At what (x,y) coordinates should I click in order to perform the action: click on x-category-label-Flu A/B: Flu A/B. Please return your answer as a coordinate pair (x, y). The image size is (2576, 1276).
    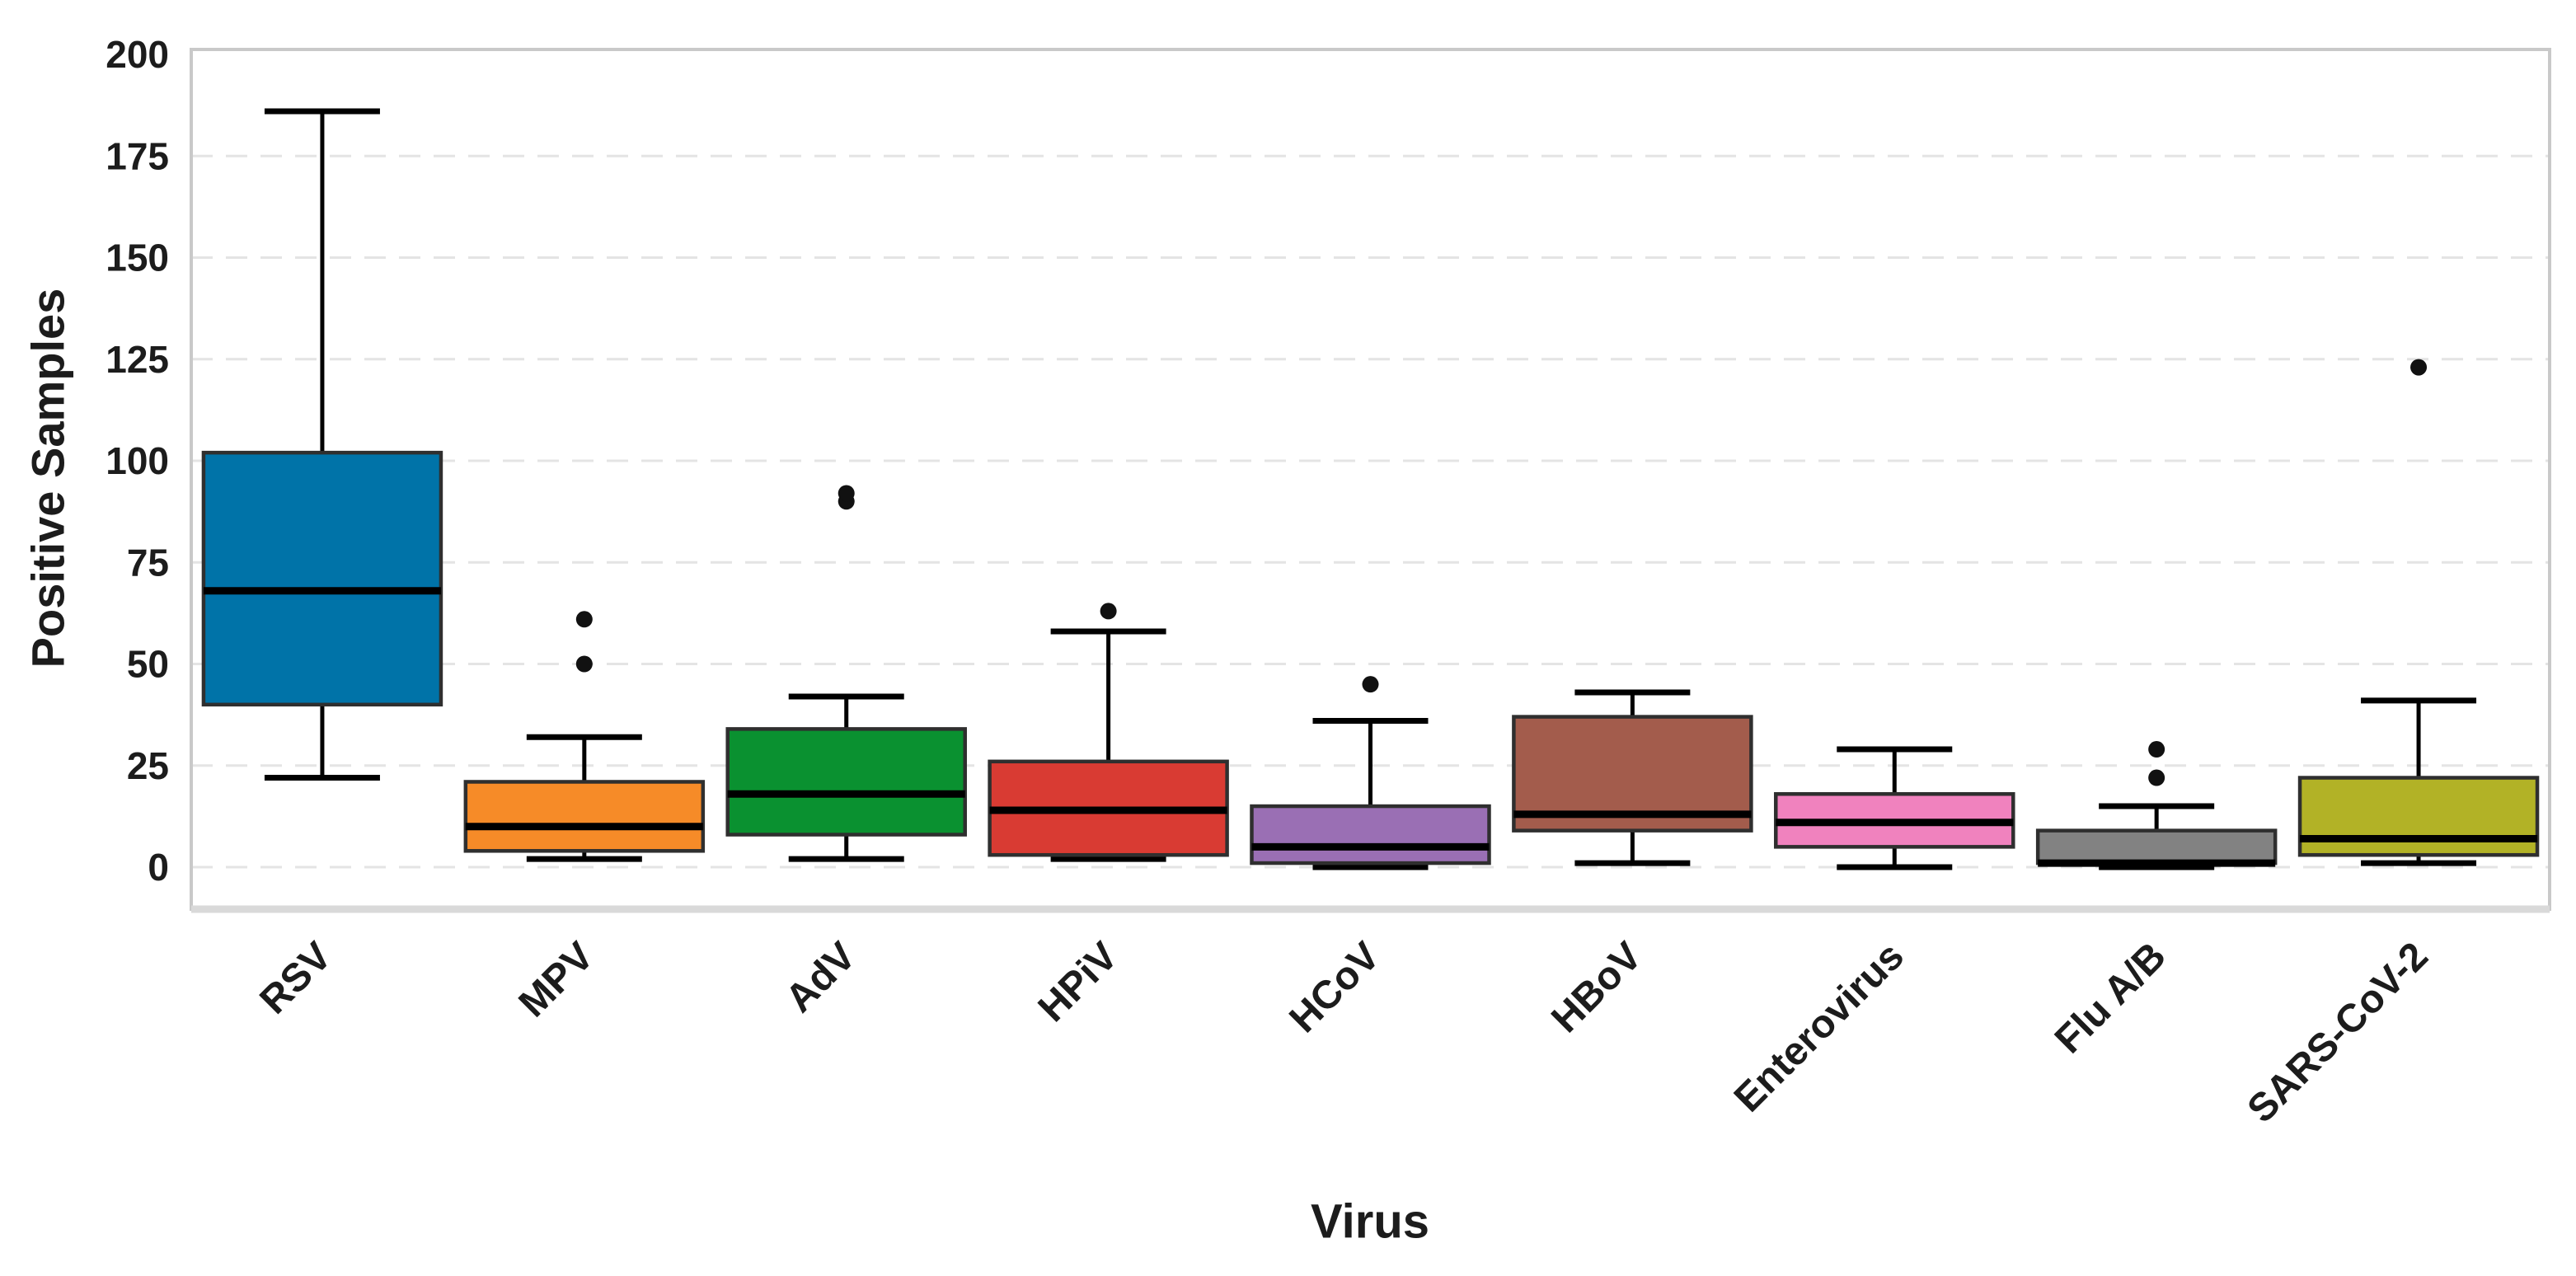
    Looking at the image, I should click on (2111, 998).